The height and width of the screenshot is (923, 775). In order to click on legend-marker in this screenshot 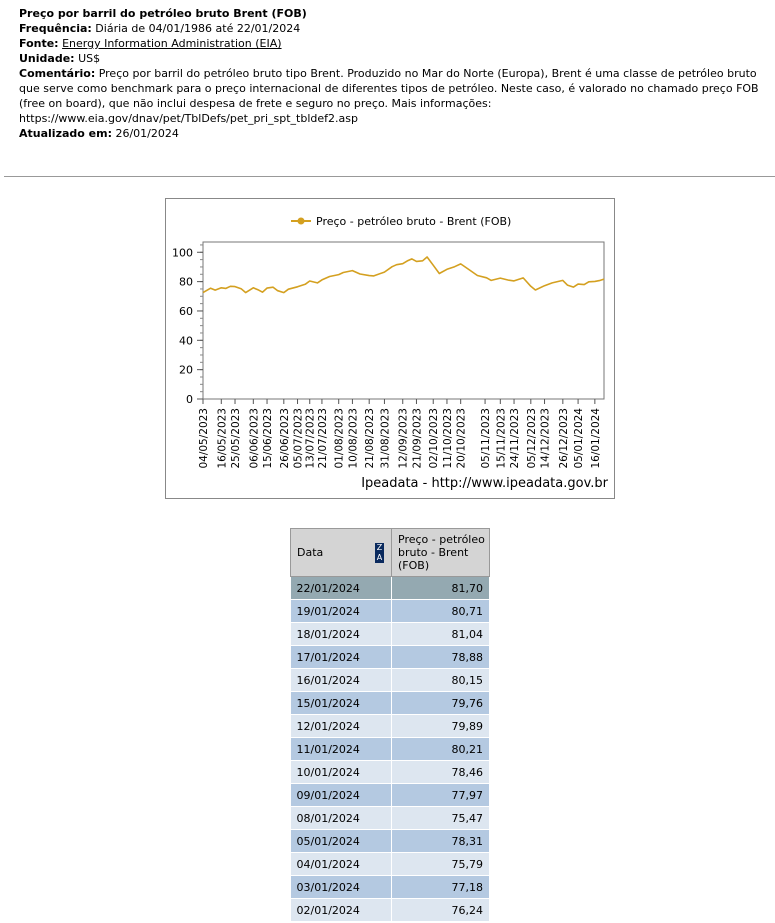, I will do `click(301, 221)`.